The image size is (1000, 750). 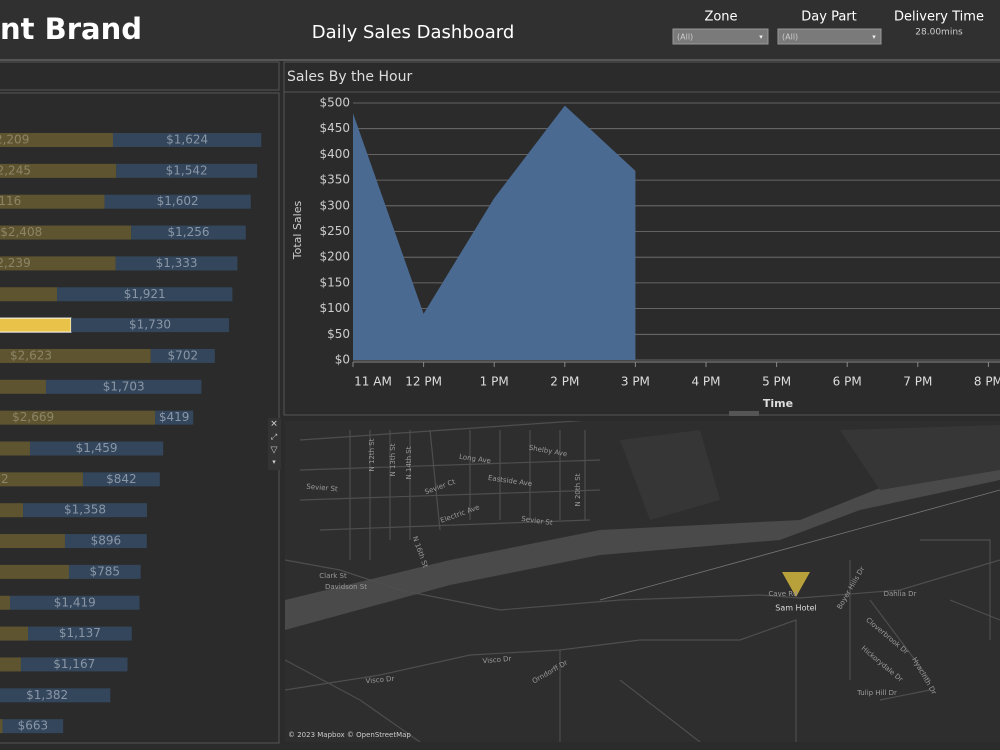 I want to click on toolbar-icon: ✕, so click(x=274, y=425).